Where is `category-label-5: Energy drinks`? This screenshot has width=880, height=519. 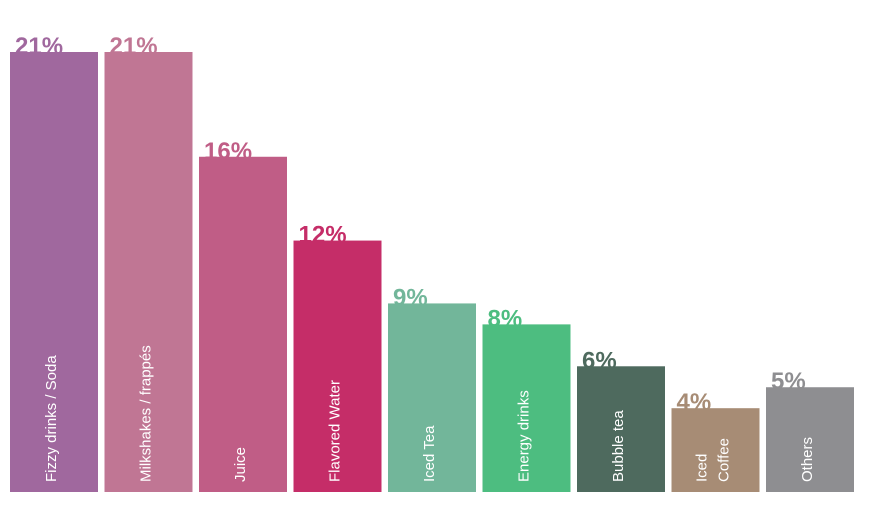 category-label-5: Energy drinks is located at coordinates (524, 436).